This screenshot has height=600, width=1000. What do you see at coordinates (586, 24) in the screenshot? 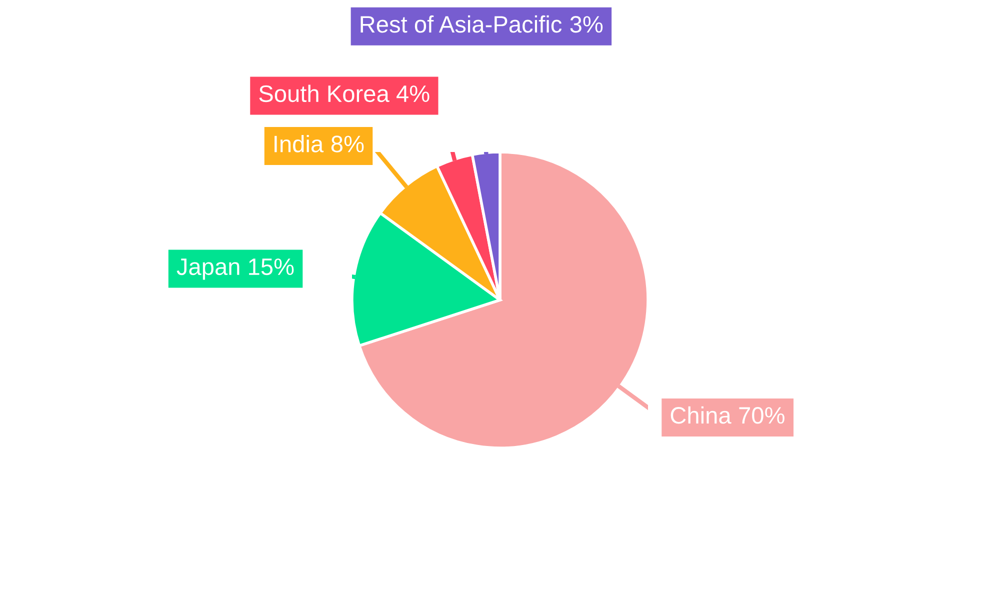
I see `data-label: 3%` at bounding box center [586, 24].